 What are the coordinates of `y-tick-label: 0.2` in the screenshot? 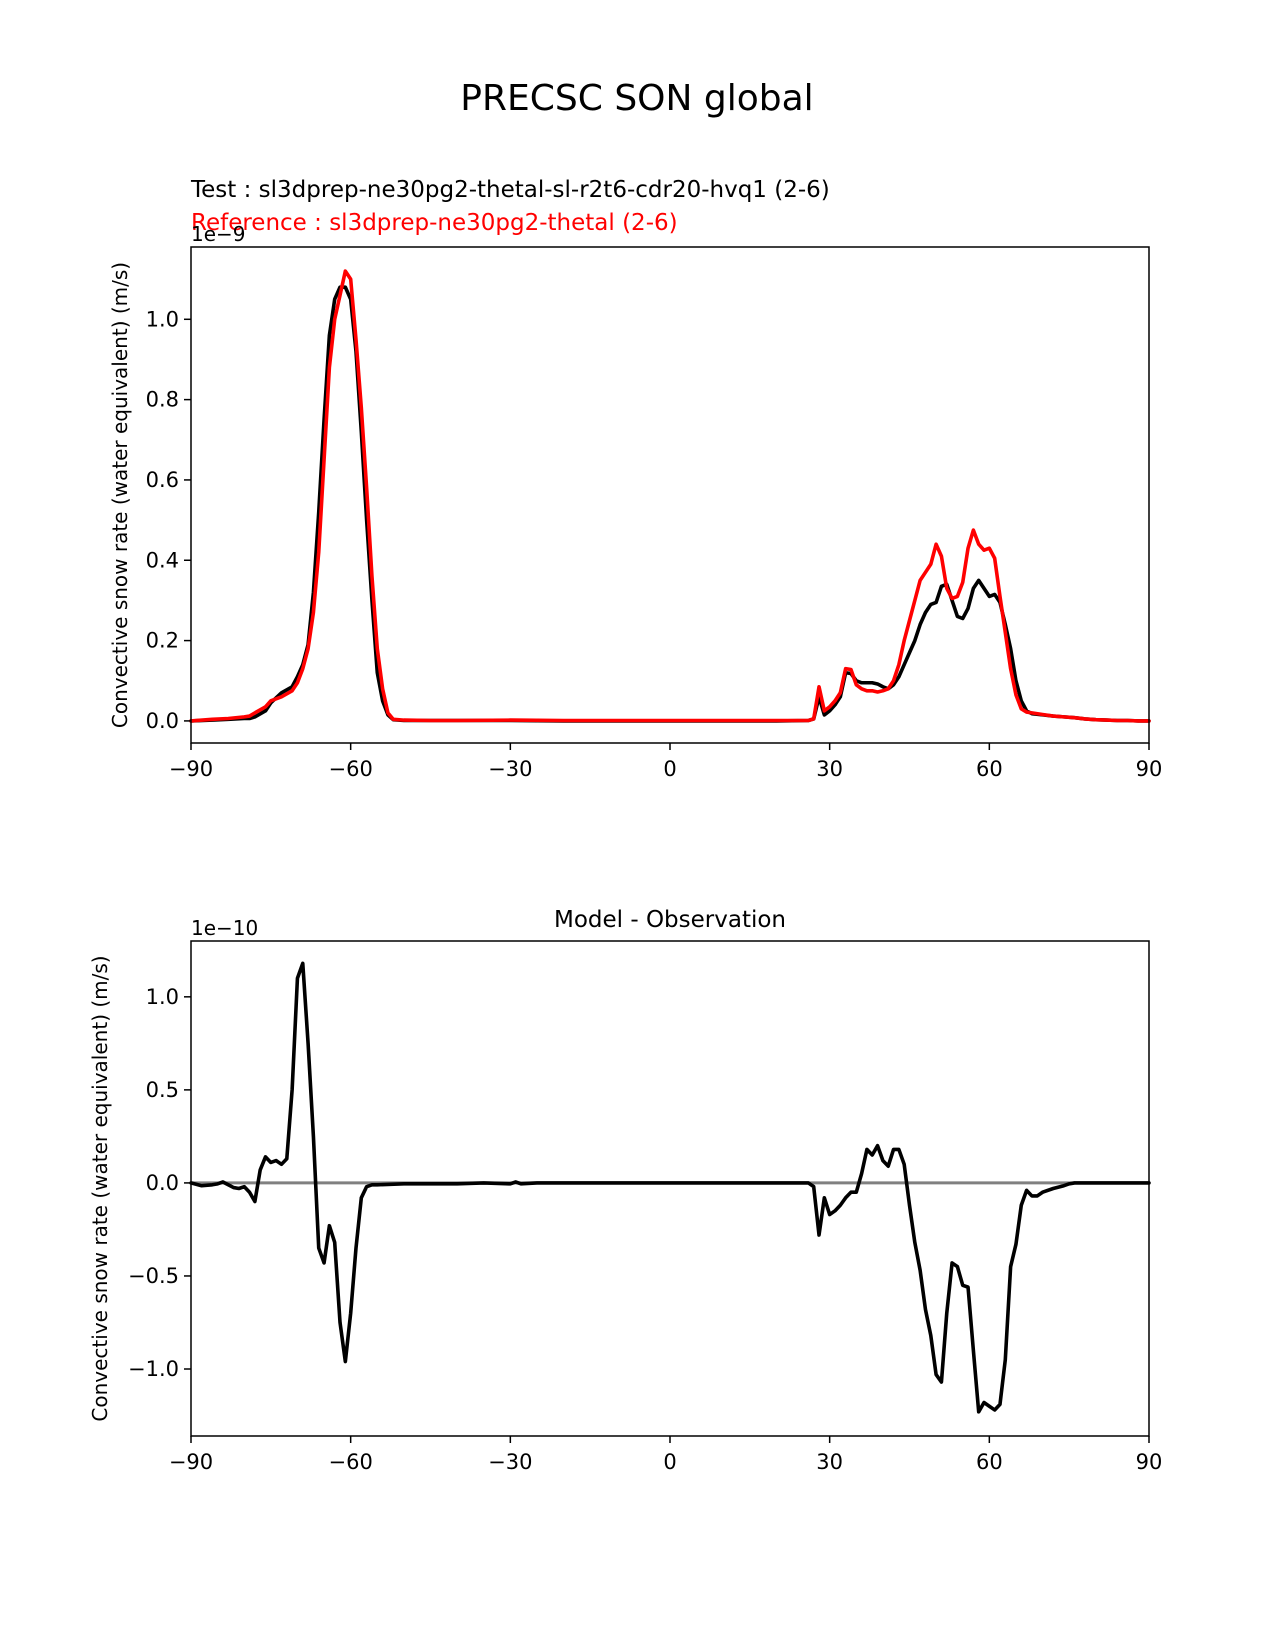 It's located at (162, 641).